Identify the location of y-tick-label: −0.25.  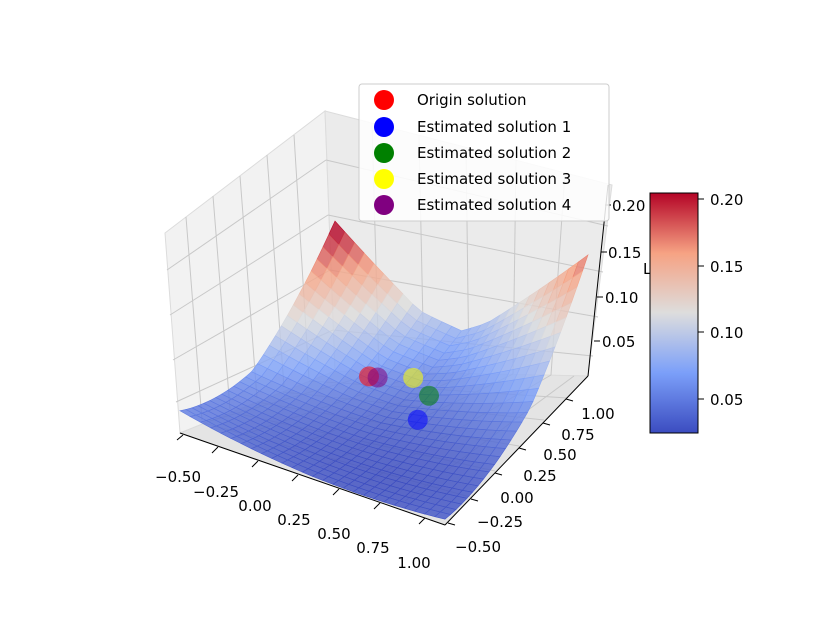
(500, 522).